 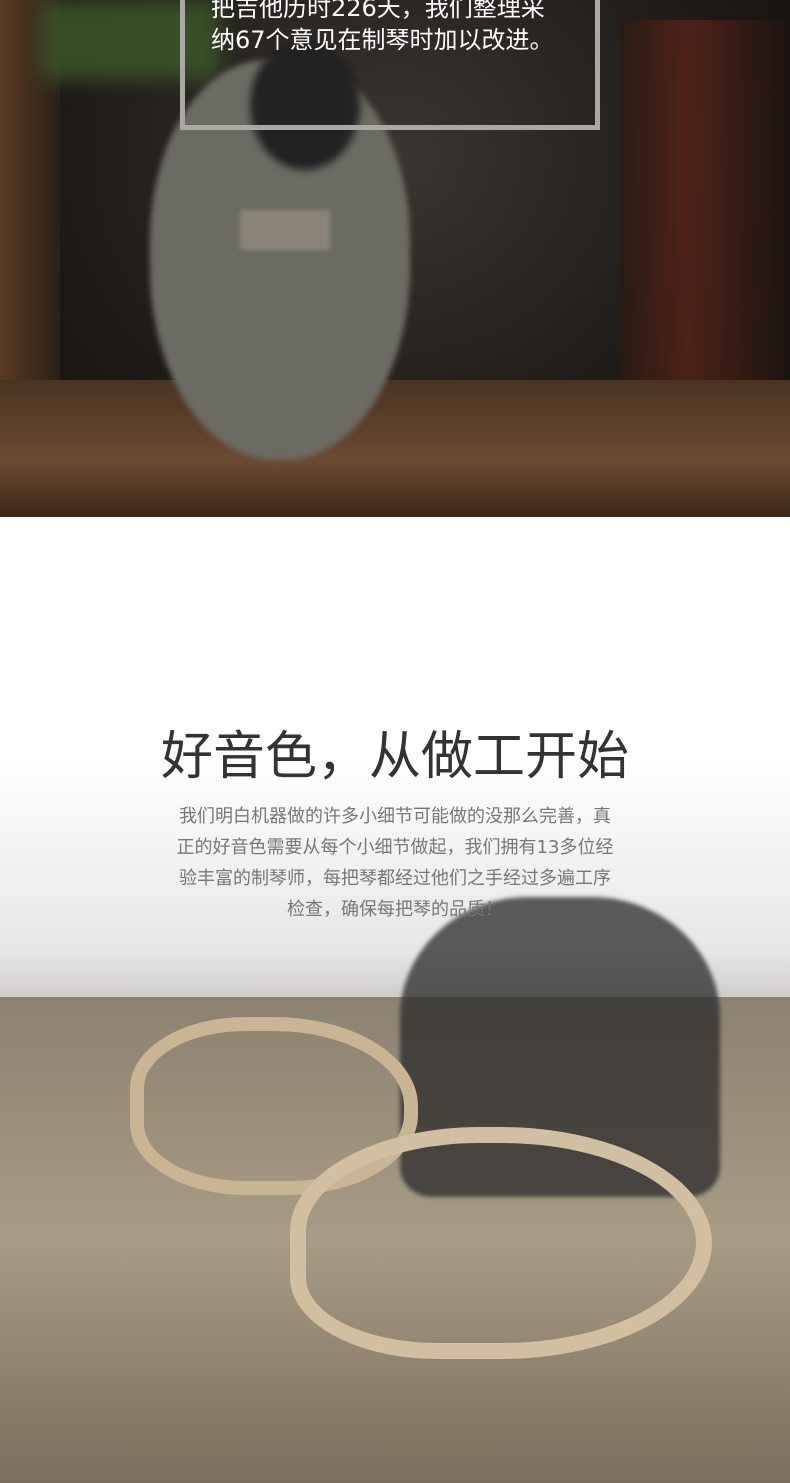 What do you see at coordinates (394, 757) in the screenshot?
I see `section-title: 好音色，从做工开始` at bounding box center [394, 757].